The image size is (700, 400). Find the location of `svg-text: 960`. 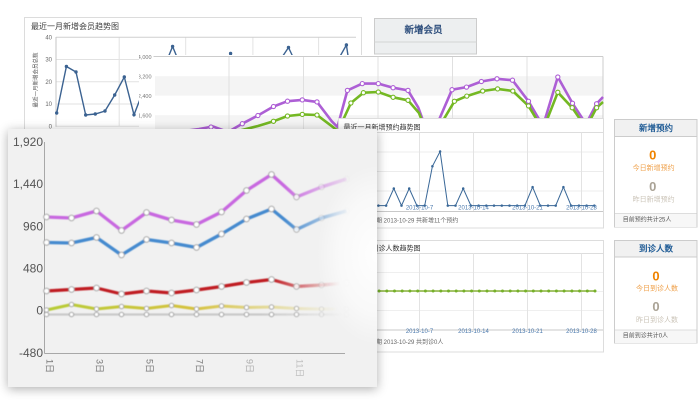

svg-text: 960 is located at coordinates (33, 227).